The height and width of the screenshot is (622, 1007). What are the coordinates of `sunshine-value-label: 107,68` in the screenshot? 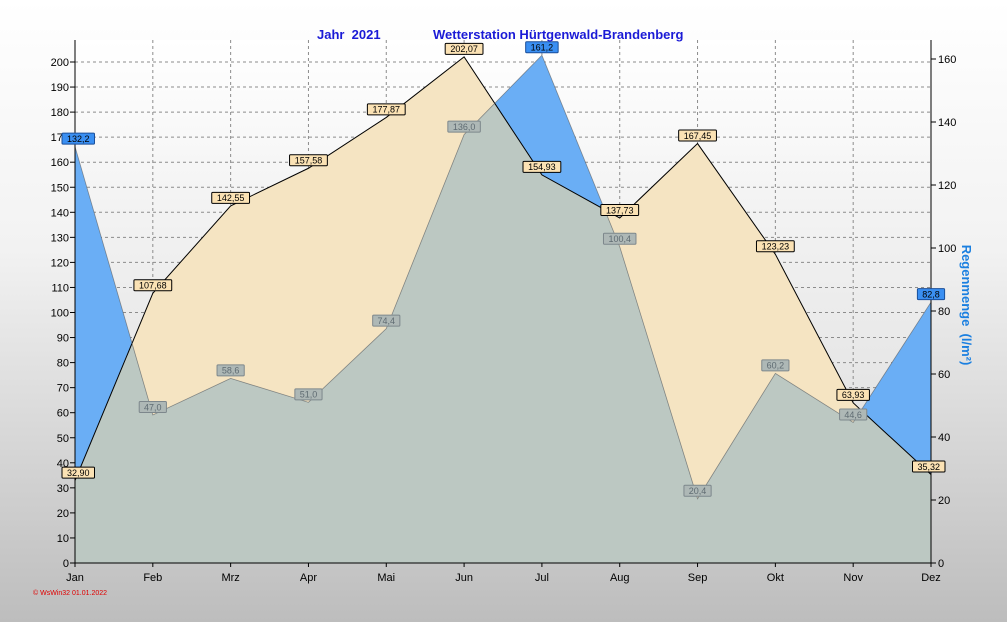 It's located at (153, 286).